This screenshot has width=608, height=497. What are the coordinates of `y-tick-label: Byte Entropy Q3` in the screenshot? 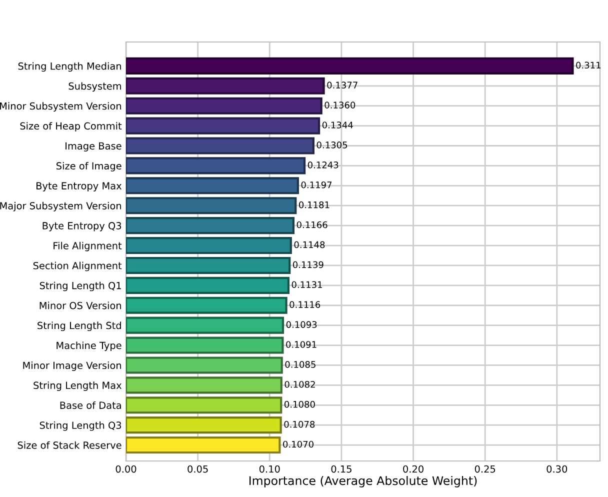 It's located at (82, 227).